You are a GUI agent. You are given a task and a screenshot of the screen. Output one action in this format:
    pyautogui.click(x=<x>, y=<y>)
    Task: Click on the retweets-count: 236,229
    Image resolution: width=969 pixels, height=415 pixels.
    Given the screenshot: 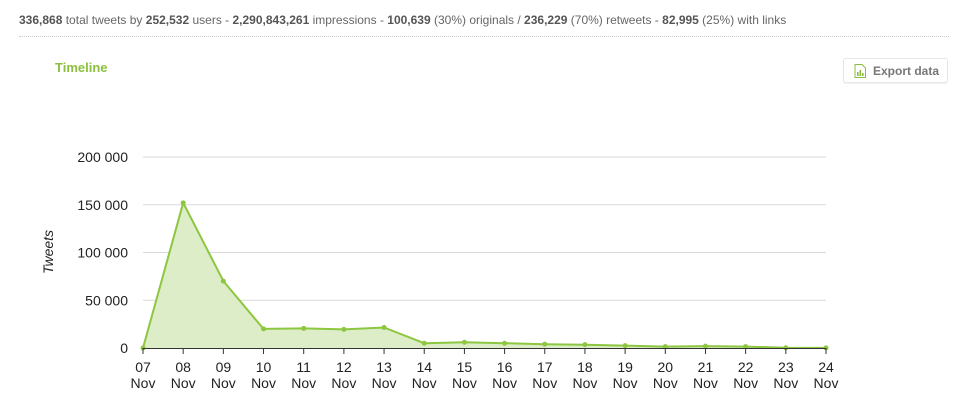 What is the action you would take?
    pyautogui.click(x=546, y=20)
    